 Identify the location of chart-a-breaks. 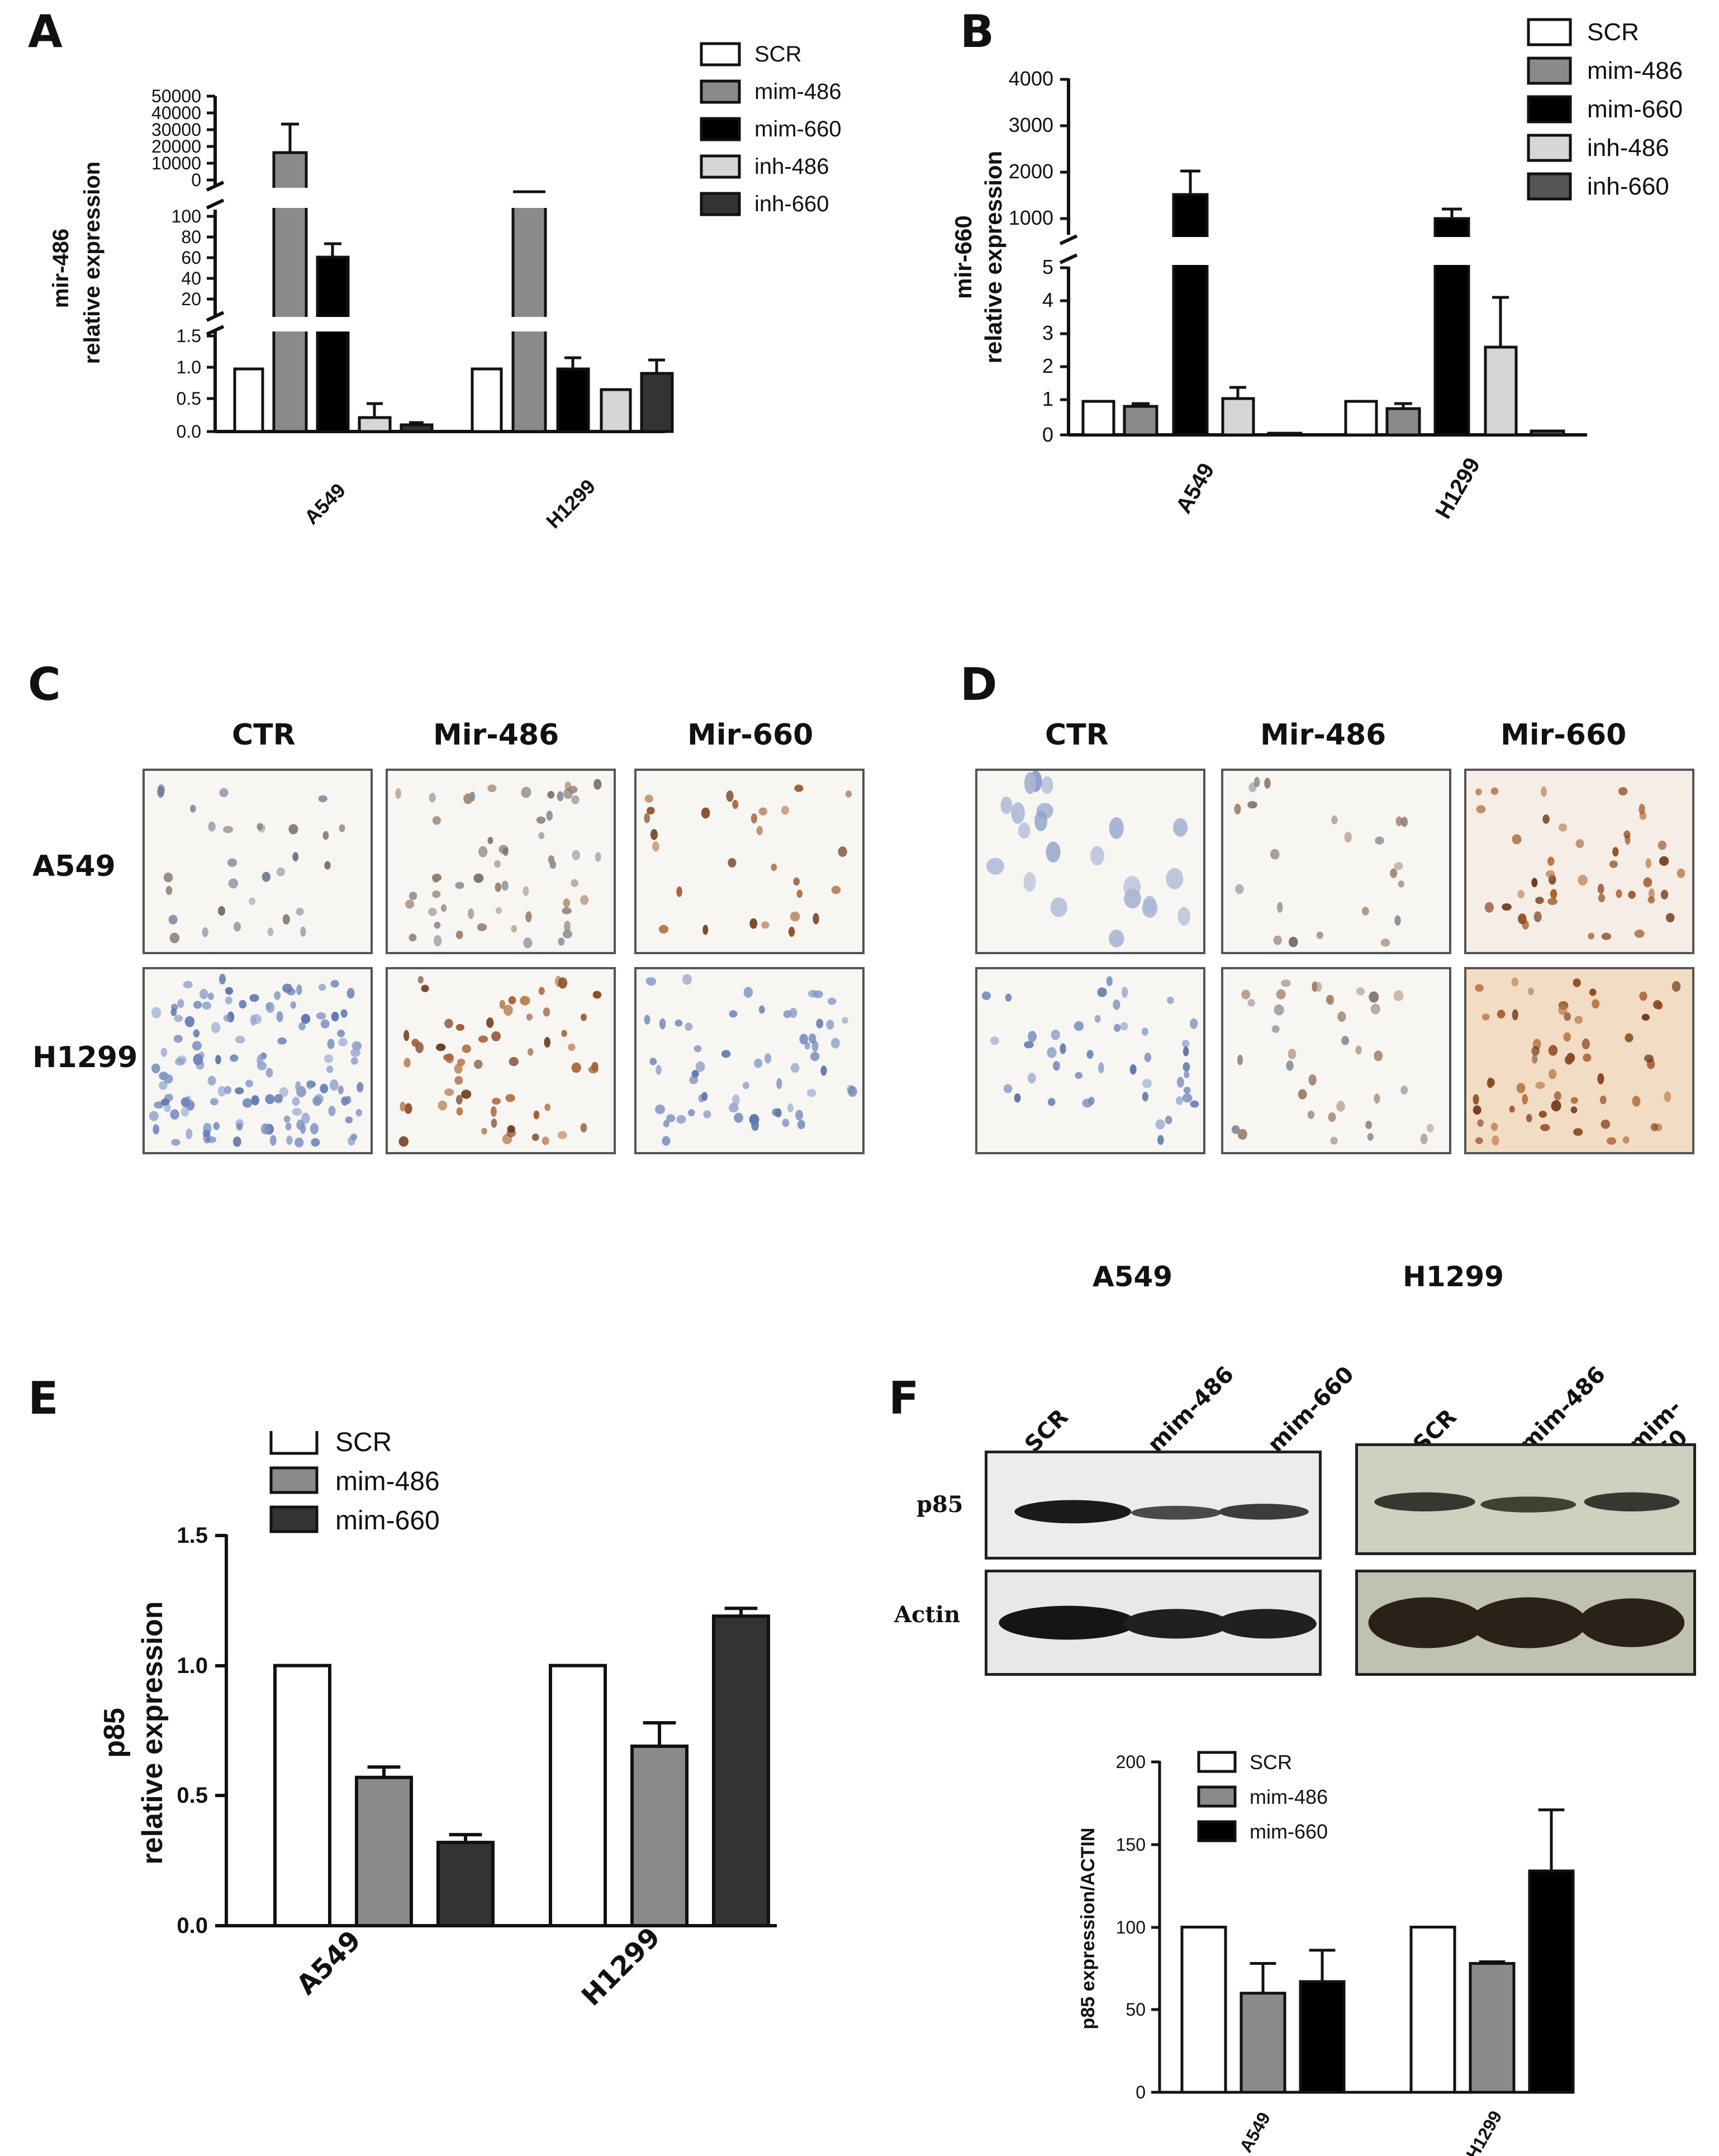
(405, 259).